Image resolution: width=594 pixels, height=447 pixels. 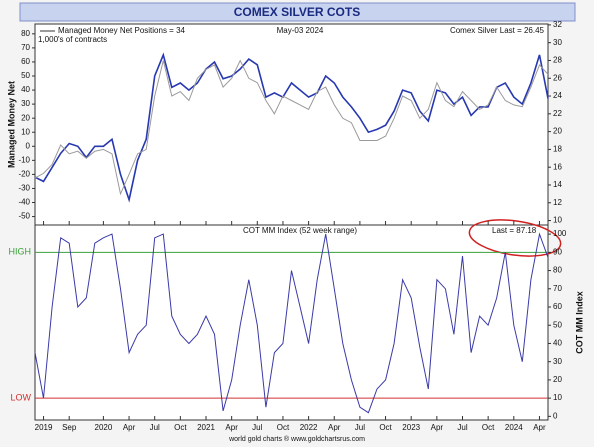 I want to click on annotation: May-03 2024, so click(x=300, y=30).